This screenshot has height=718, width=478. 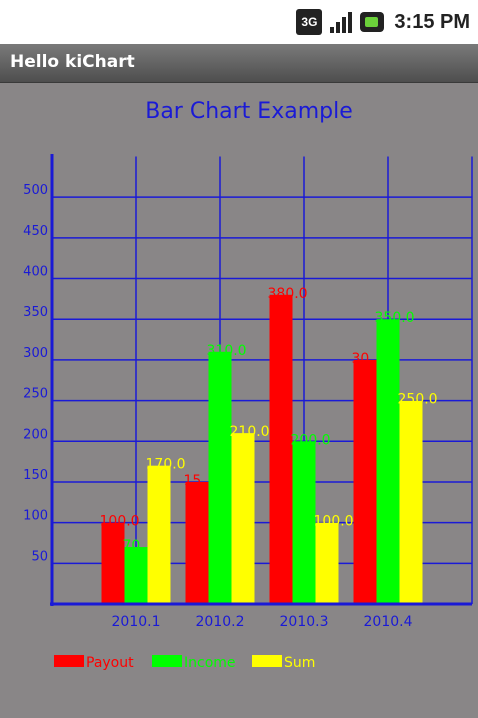 What do you see at coordinates (35, 394) in the screenshot?
I see `y-tick-label: 250` at bounding box center [35, 394].